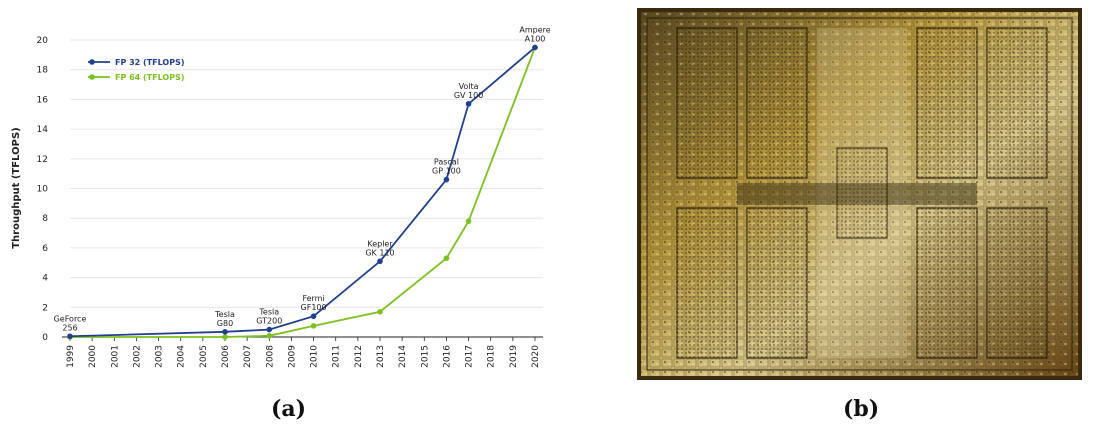 This screenshot has height=428, width=1093. Describe the element at coordinates (359, 356) in the screenshot. I see `x-tick-label: 2012` at that location.